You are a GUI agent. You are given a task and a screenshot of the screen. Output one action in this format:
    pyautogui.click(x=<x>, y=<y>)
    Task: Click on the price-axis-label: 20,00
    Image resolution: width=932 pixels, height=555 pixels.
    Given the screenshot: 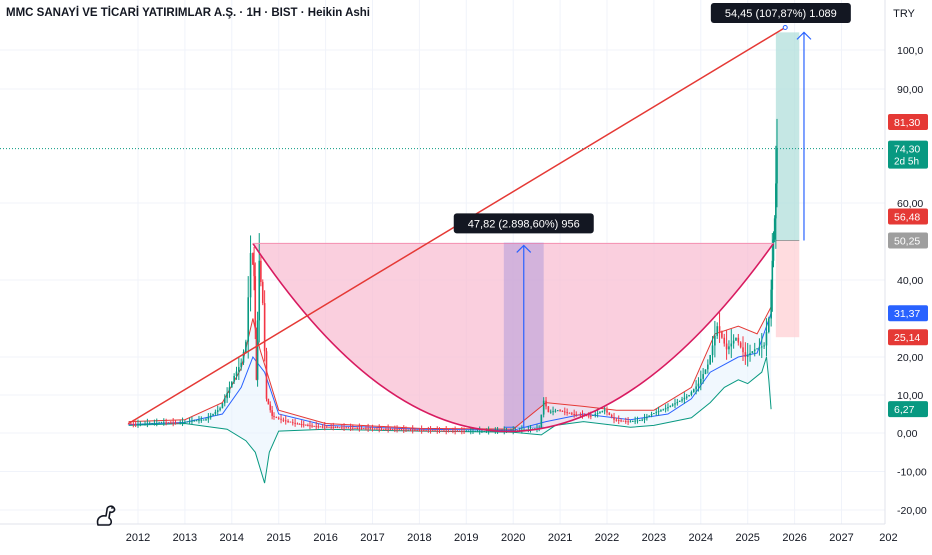 What is the action you would take?
    pyautogui.click(x=910, y=358)
    